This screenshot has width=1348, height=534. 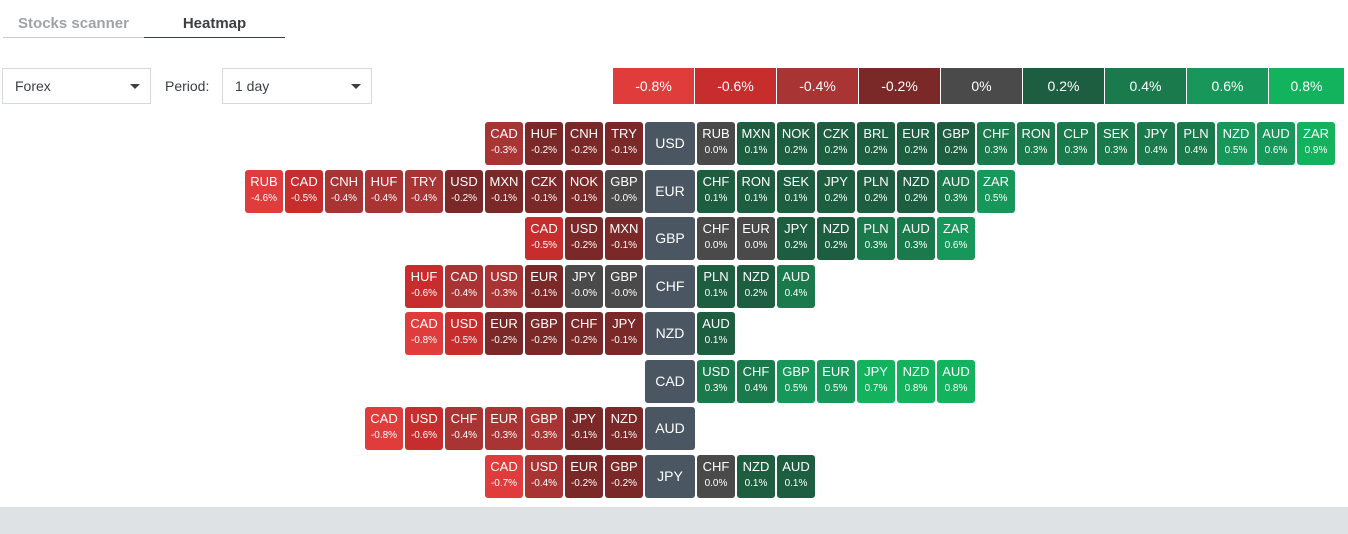 I want to click on heatmap-cell-zar: ZAR 0.9%, so click(x=1316, y=143).